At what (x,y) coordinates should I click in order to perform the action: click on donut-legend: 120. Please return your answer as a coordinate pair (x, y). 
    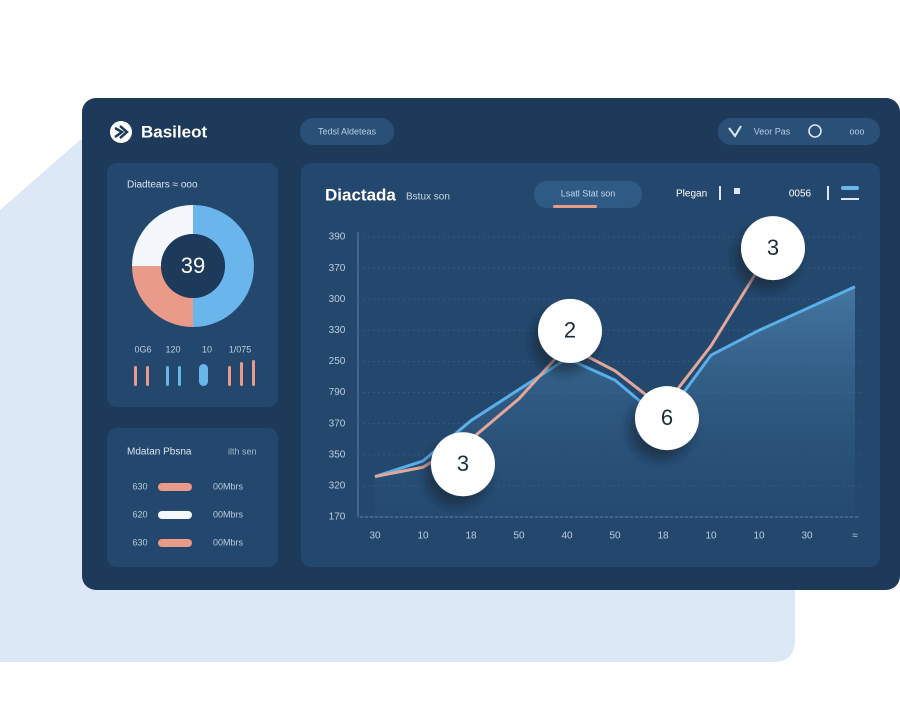
    Looking at the image, I should click on (172, 349).